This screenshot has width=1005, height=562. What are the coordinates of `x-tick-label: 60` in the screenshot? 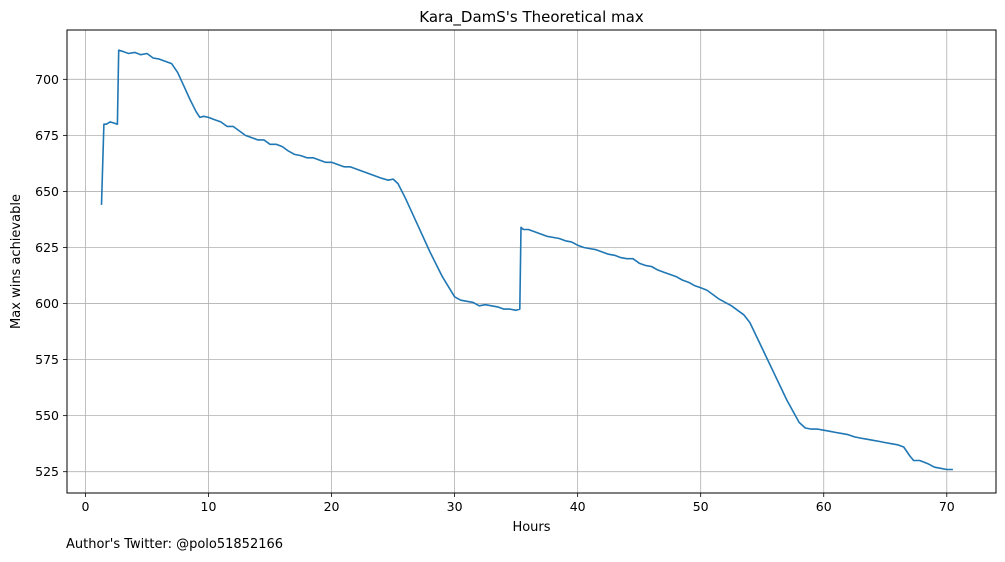 It's located at (824, 506).